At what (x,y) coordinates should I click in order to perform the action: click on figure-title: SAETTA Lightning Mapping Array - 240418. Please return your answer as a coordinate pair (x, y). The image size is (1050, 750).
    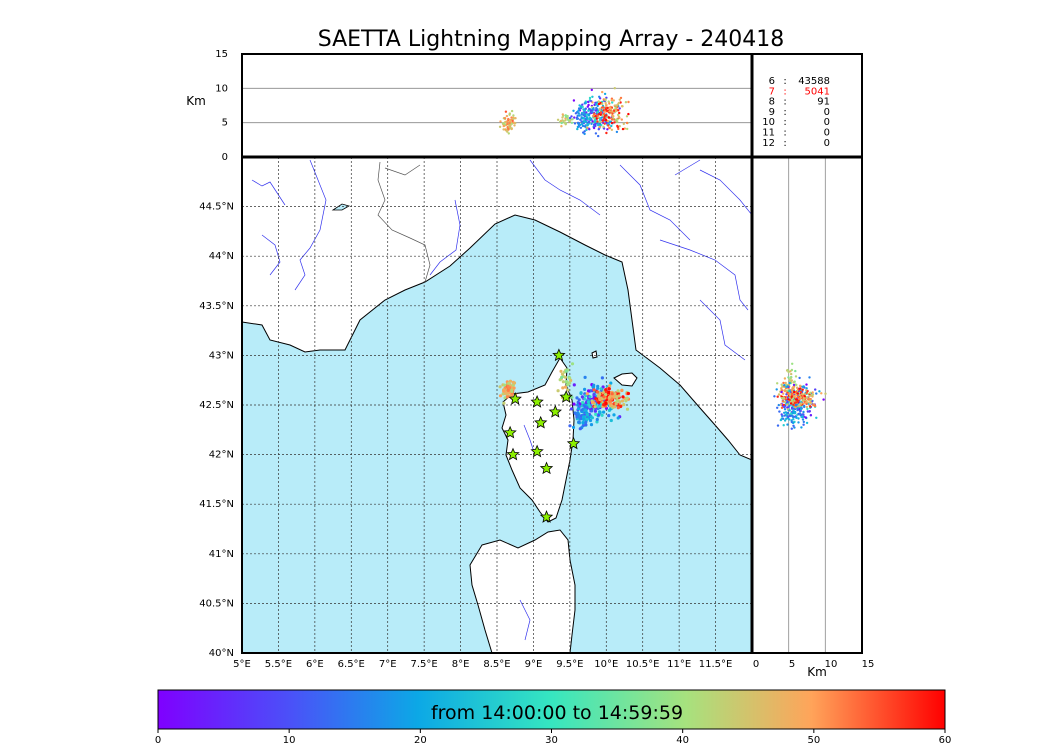
    Looking at the image, I should click on (551, 39).